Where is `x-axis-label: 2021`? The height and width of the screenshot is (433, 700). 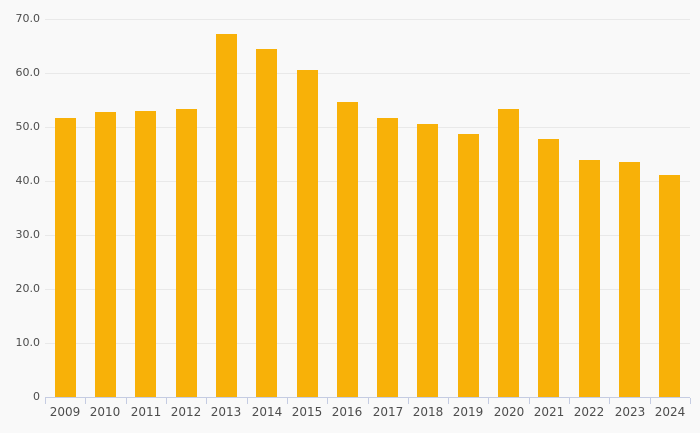
x-axis-label: 2021 is located at coordinates (549, 412).